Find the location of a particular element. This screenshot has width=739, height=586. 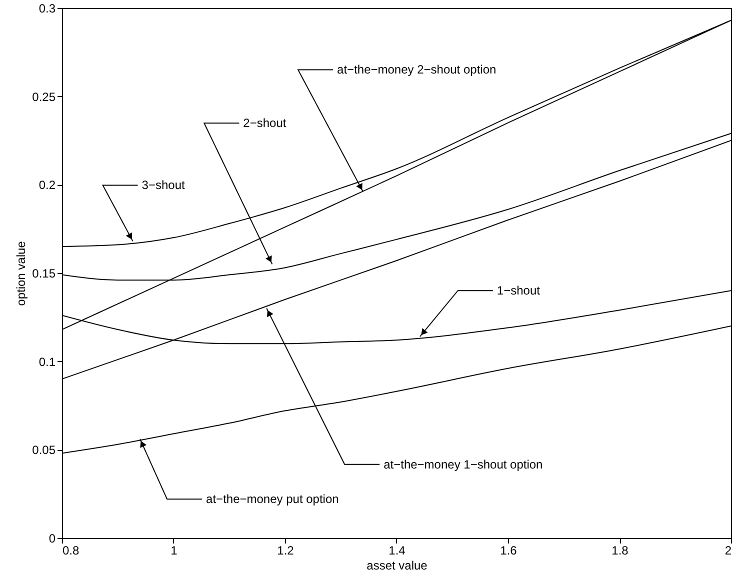

y-tick-label: 0.2 is located at coordinates (47, 185).